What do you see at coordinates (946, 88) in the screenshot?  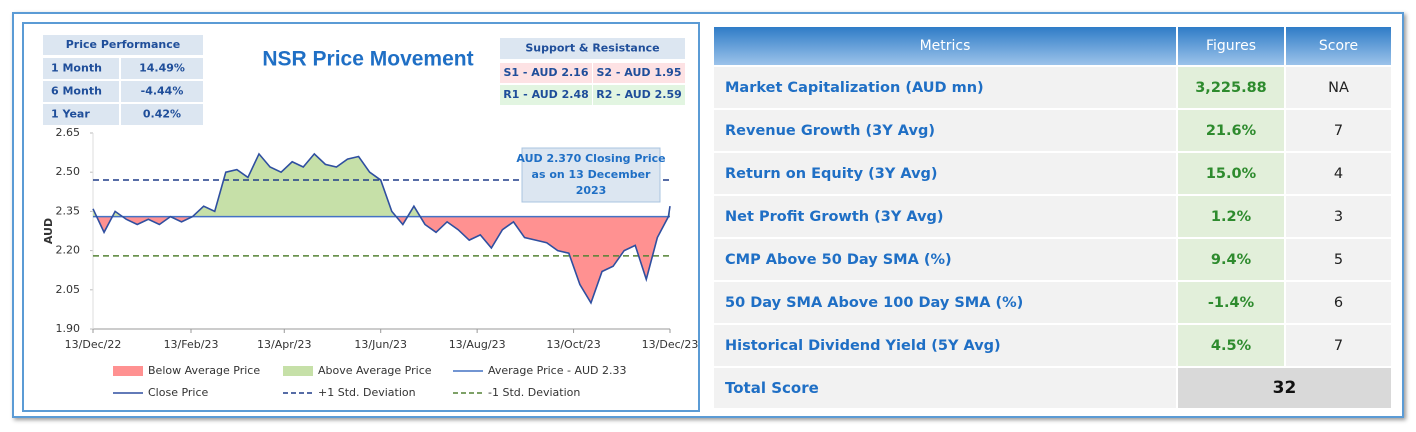 I see `metric-name: Market Capitalization (AUD mn)` at bounding box center [946, 88].